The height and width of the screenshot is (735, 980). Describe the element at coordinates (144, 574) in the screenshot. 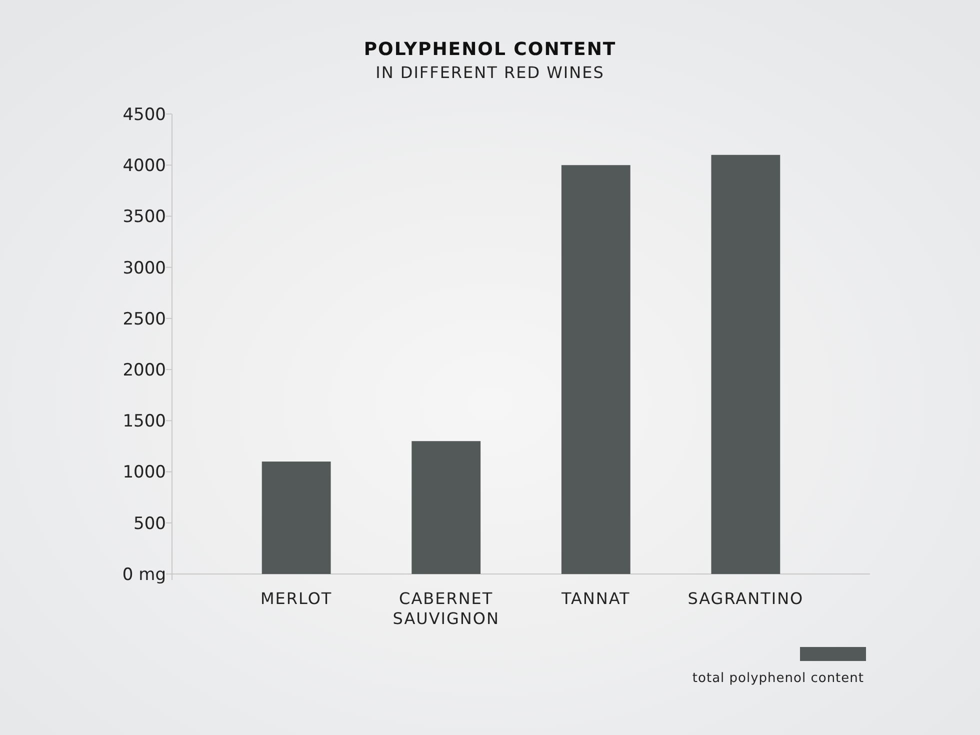

I see `y-tick-label: 0 mg` at that location.